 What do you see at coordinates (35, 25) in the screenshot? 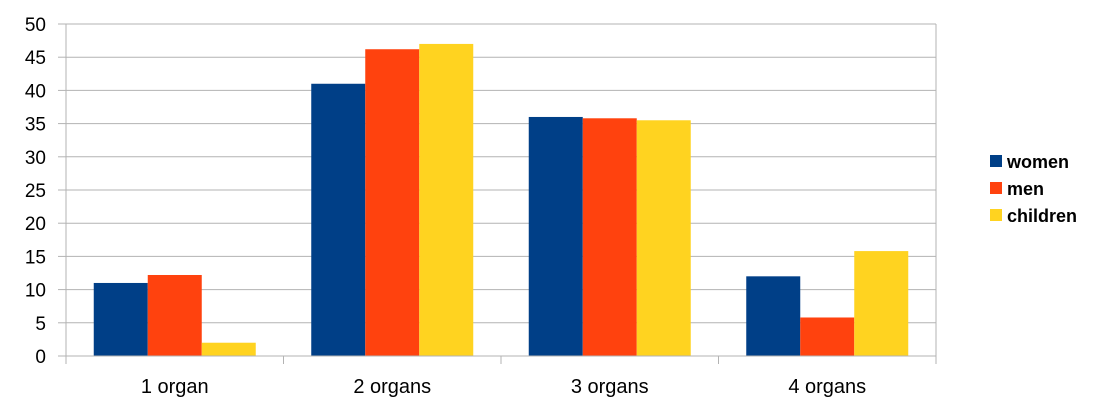
I see `y-tick-label: 50` at bounding box center [35, 25].